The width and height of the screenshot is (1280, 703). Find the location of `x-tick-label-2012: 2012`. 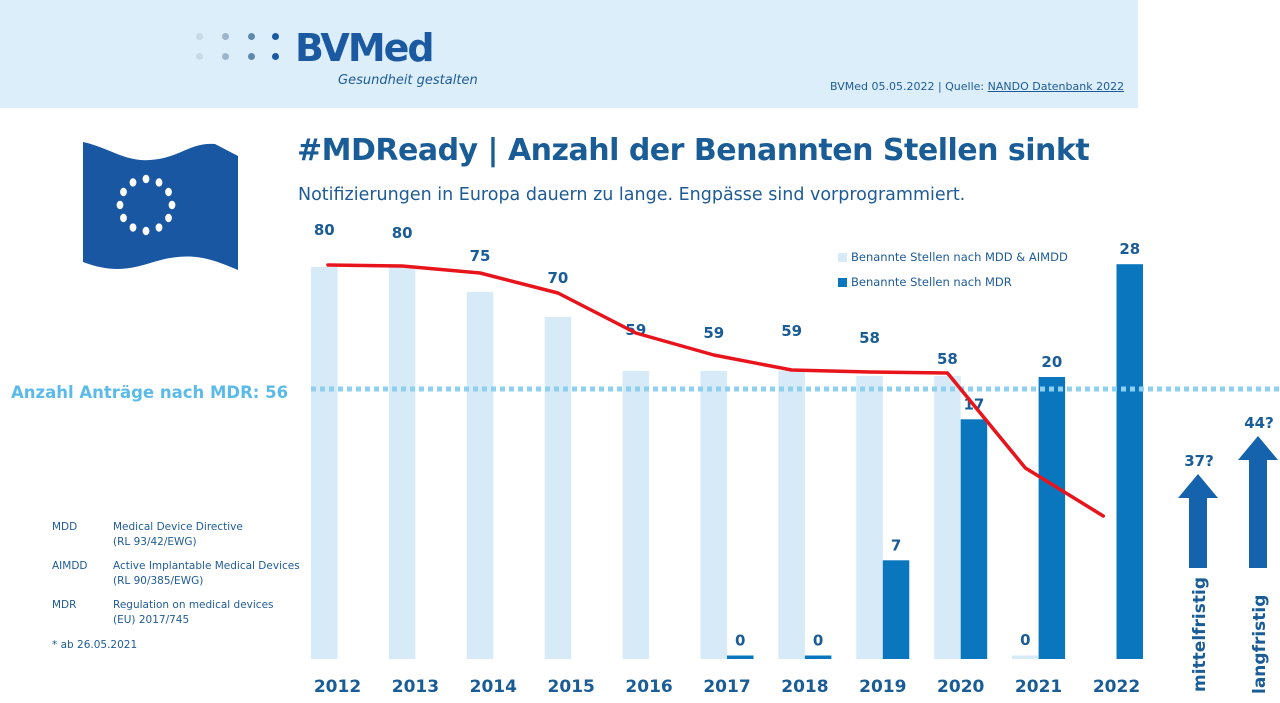

x-tick-label-2012: 2012 is located at coordinates (337, 687).